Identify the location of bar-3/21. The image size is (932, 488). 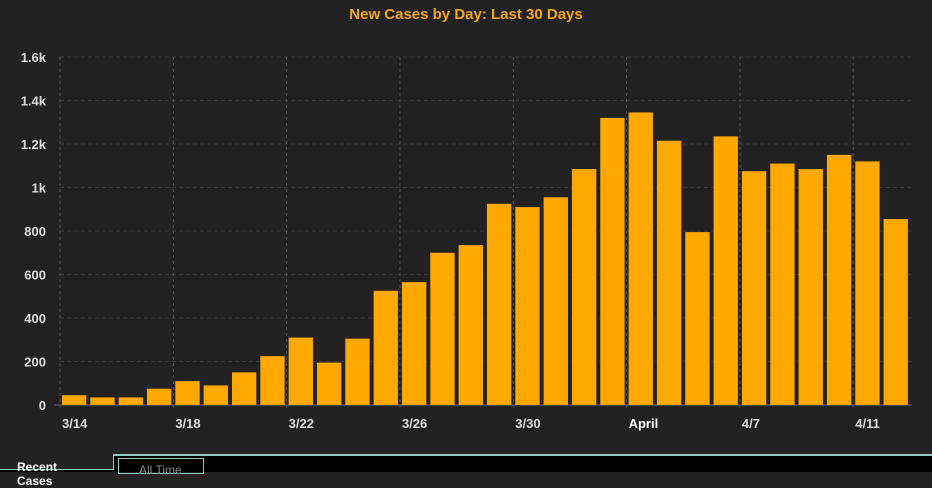
(272, 380).